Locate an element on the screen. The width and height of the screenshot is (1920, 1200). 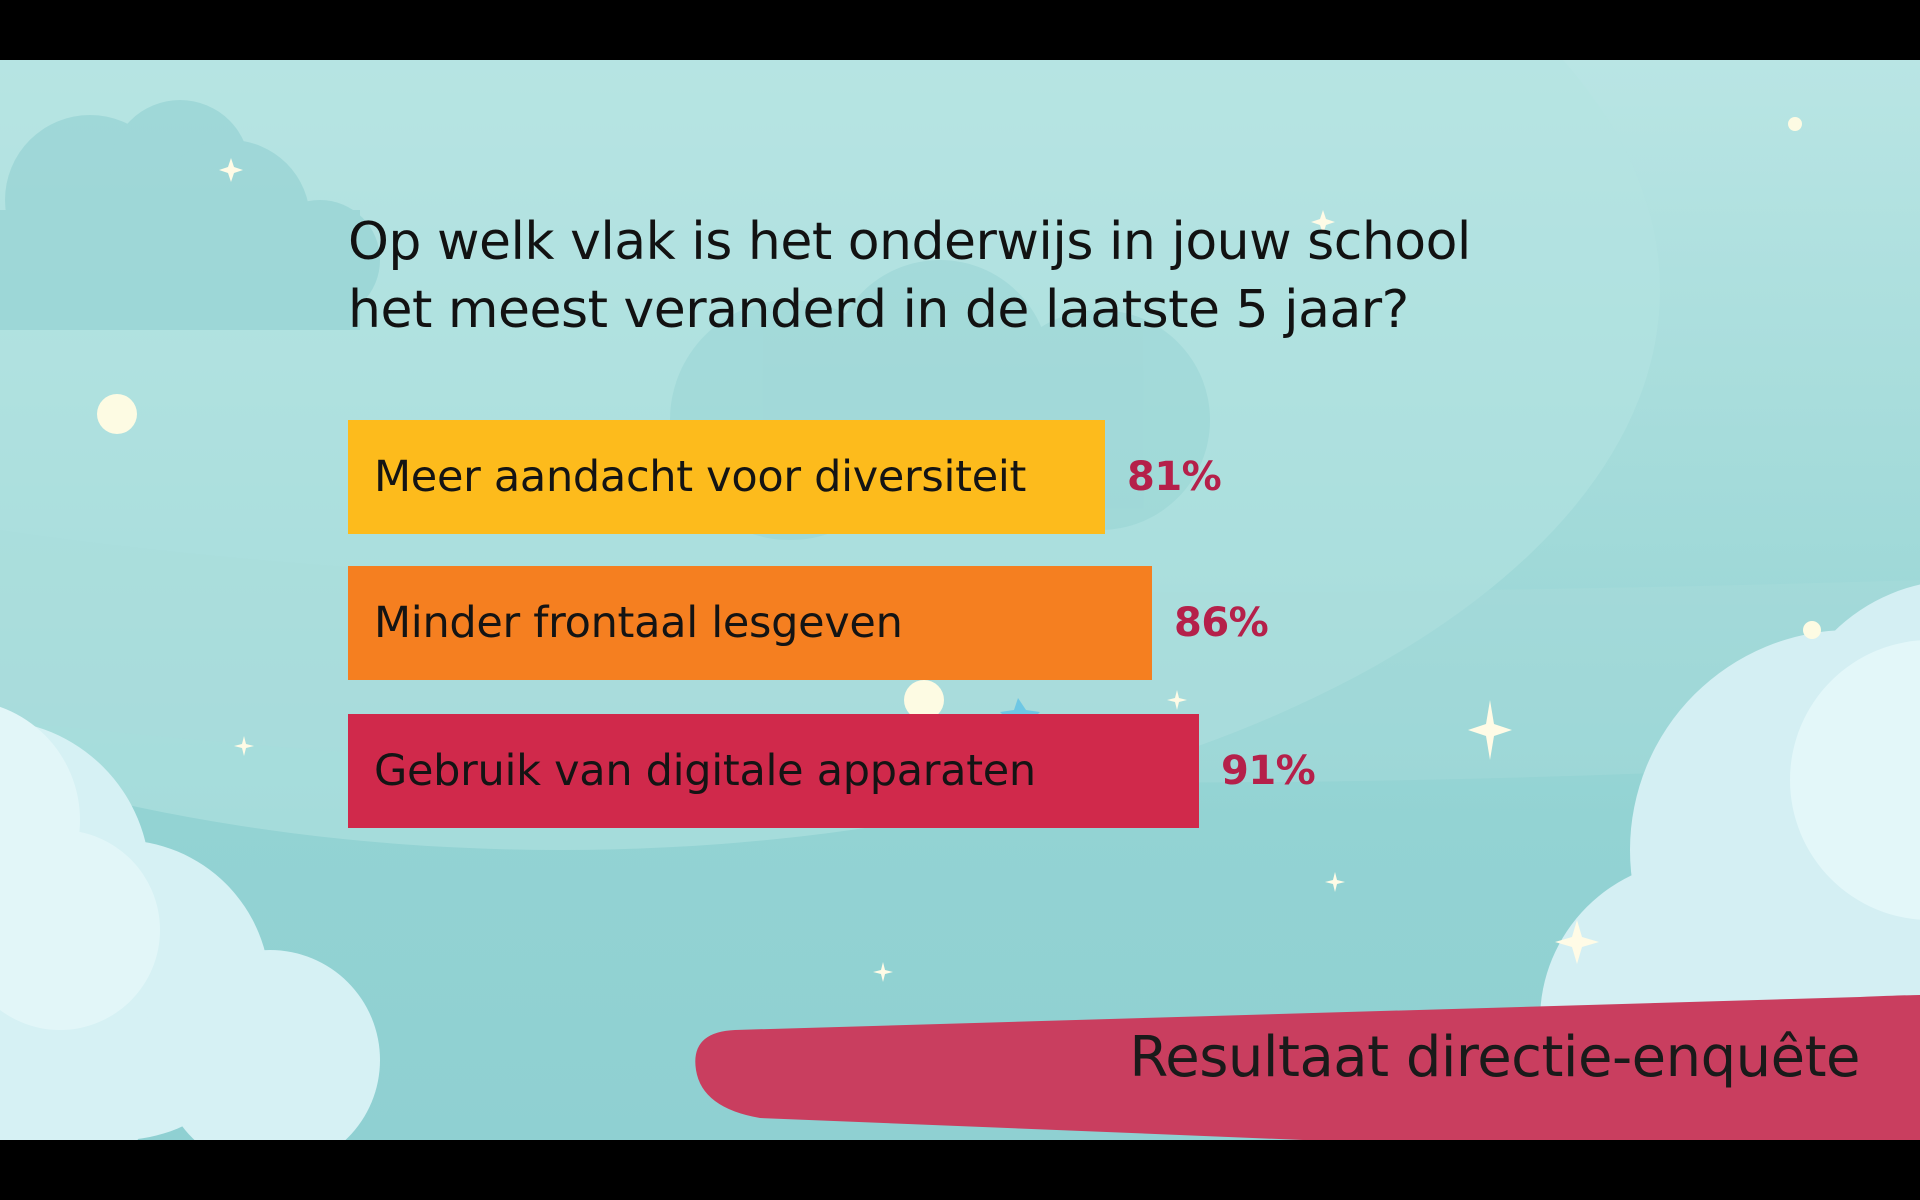
bar-value-label: 86% is located at coordinates (1221, 623).